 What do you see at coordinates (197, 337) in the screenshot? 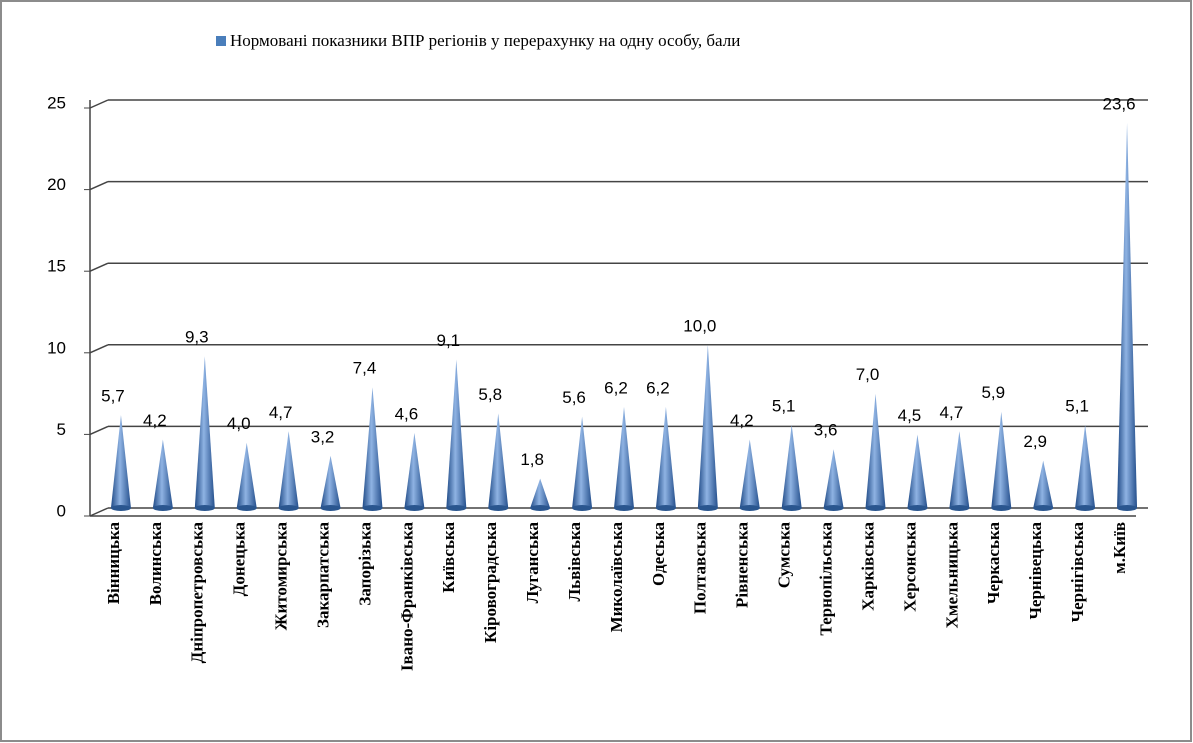
I see `value-label: 9,3` at bounding box center [197, 337].